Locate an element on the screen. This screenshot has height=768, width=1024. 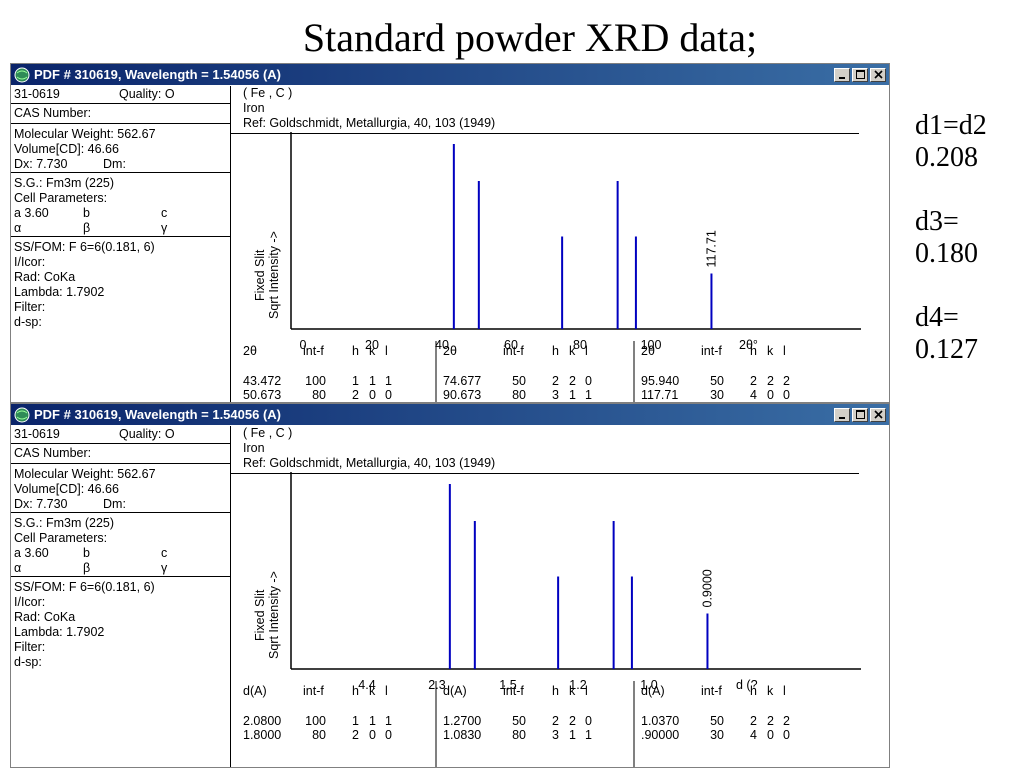
d-sp: d-sp: is located at coordinates (28, 662).